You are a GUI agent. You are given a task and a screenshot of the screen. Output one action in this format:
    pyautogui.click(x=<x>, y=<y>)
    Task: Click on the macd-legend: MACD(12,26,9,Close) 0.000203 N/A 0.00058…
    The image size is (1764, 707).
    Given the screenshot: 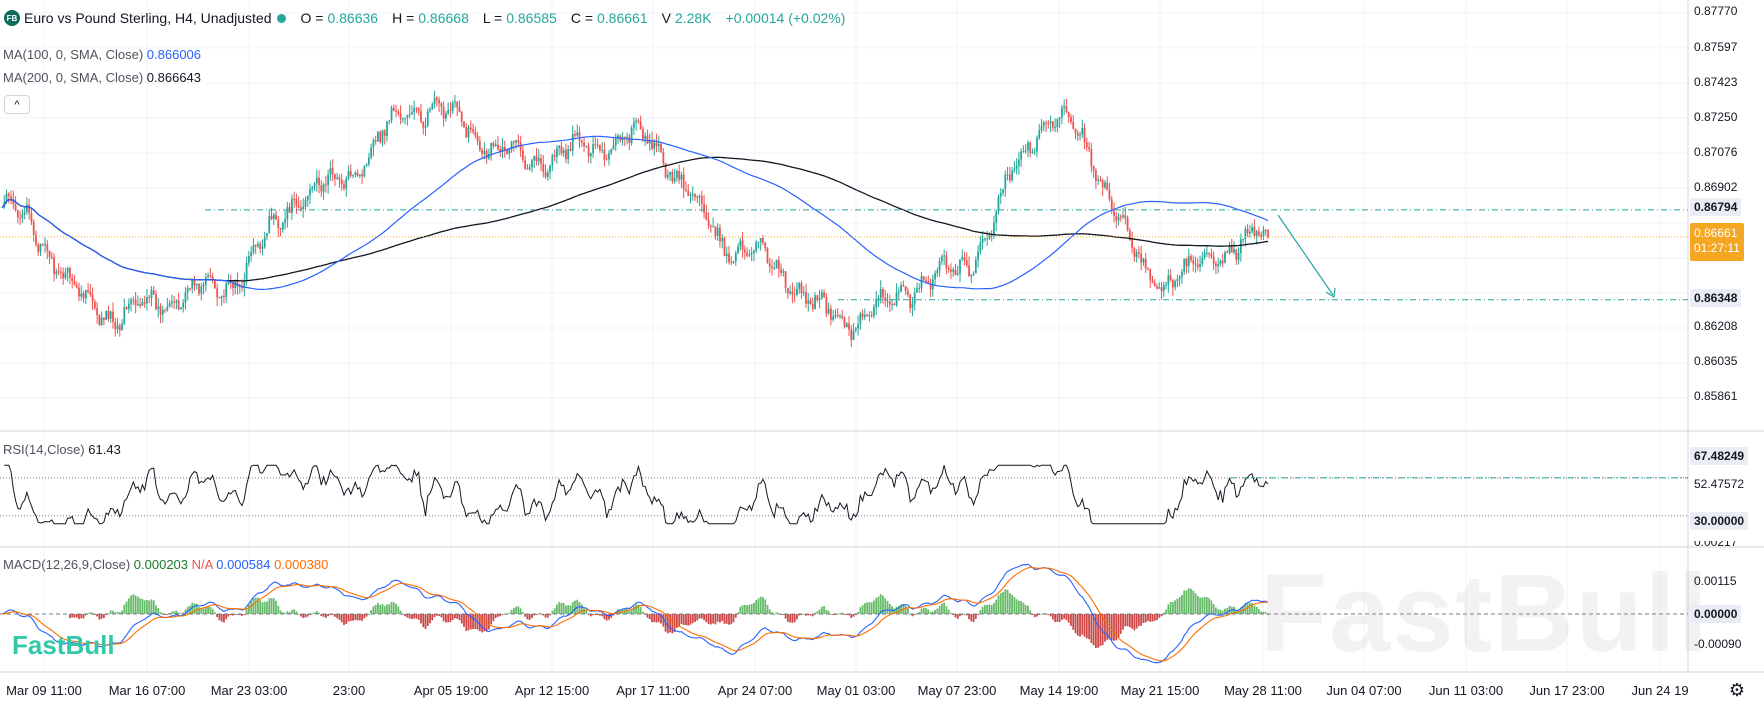 What is the action you would take?
    pyautogui.click(x=165, y=564)
    